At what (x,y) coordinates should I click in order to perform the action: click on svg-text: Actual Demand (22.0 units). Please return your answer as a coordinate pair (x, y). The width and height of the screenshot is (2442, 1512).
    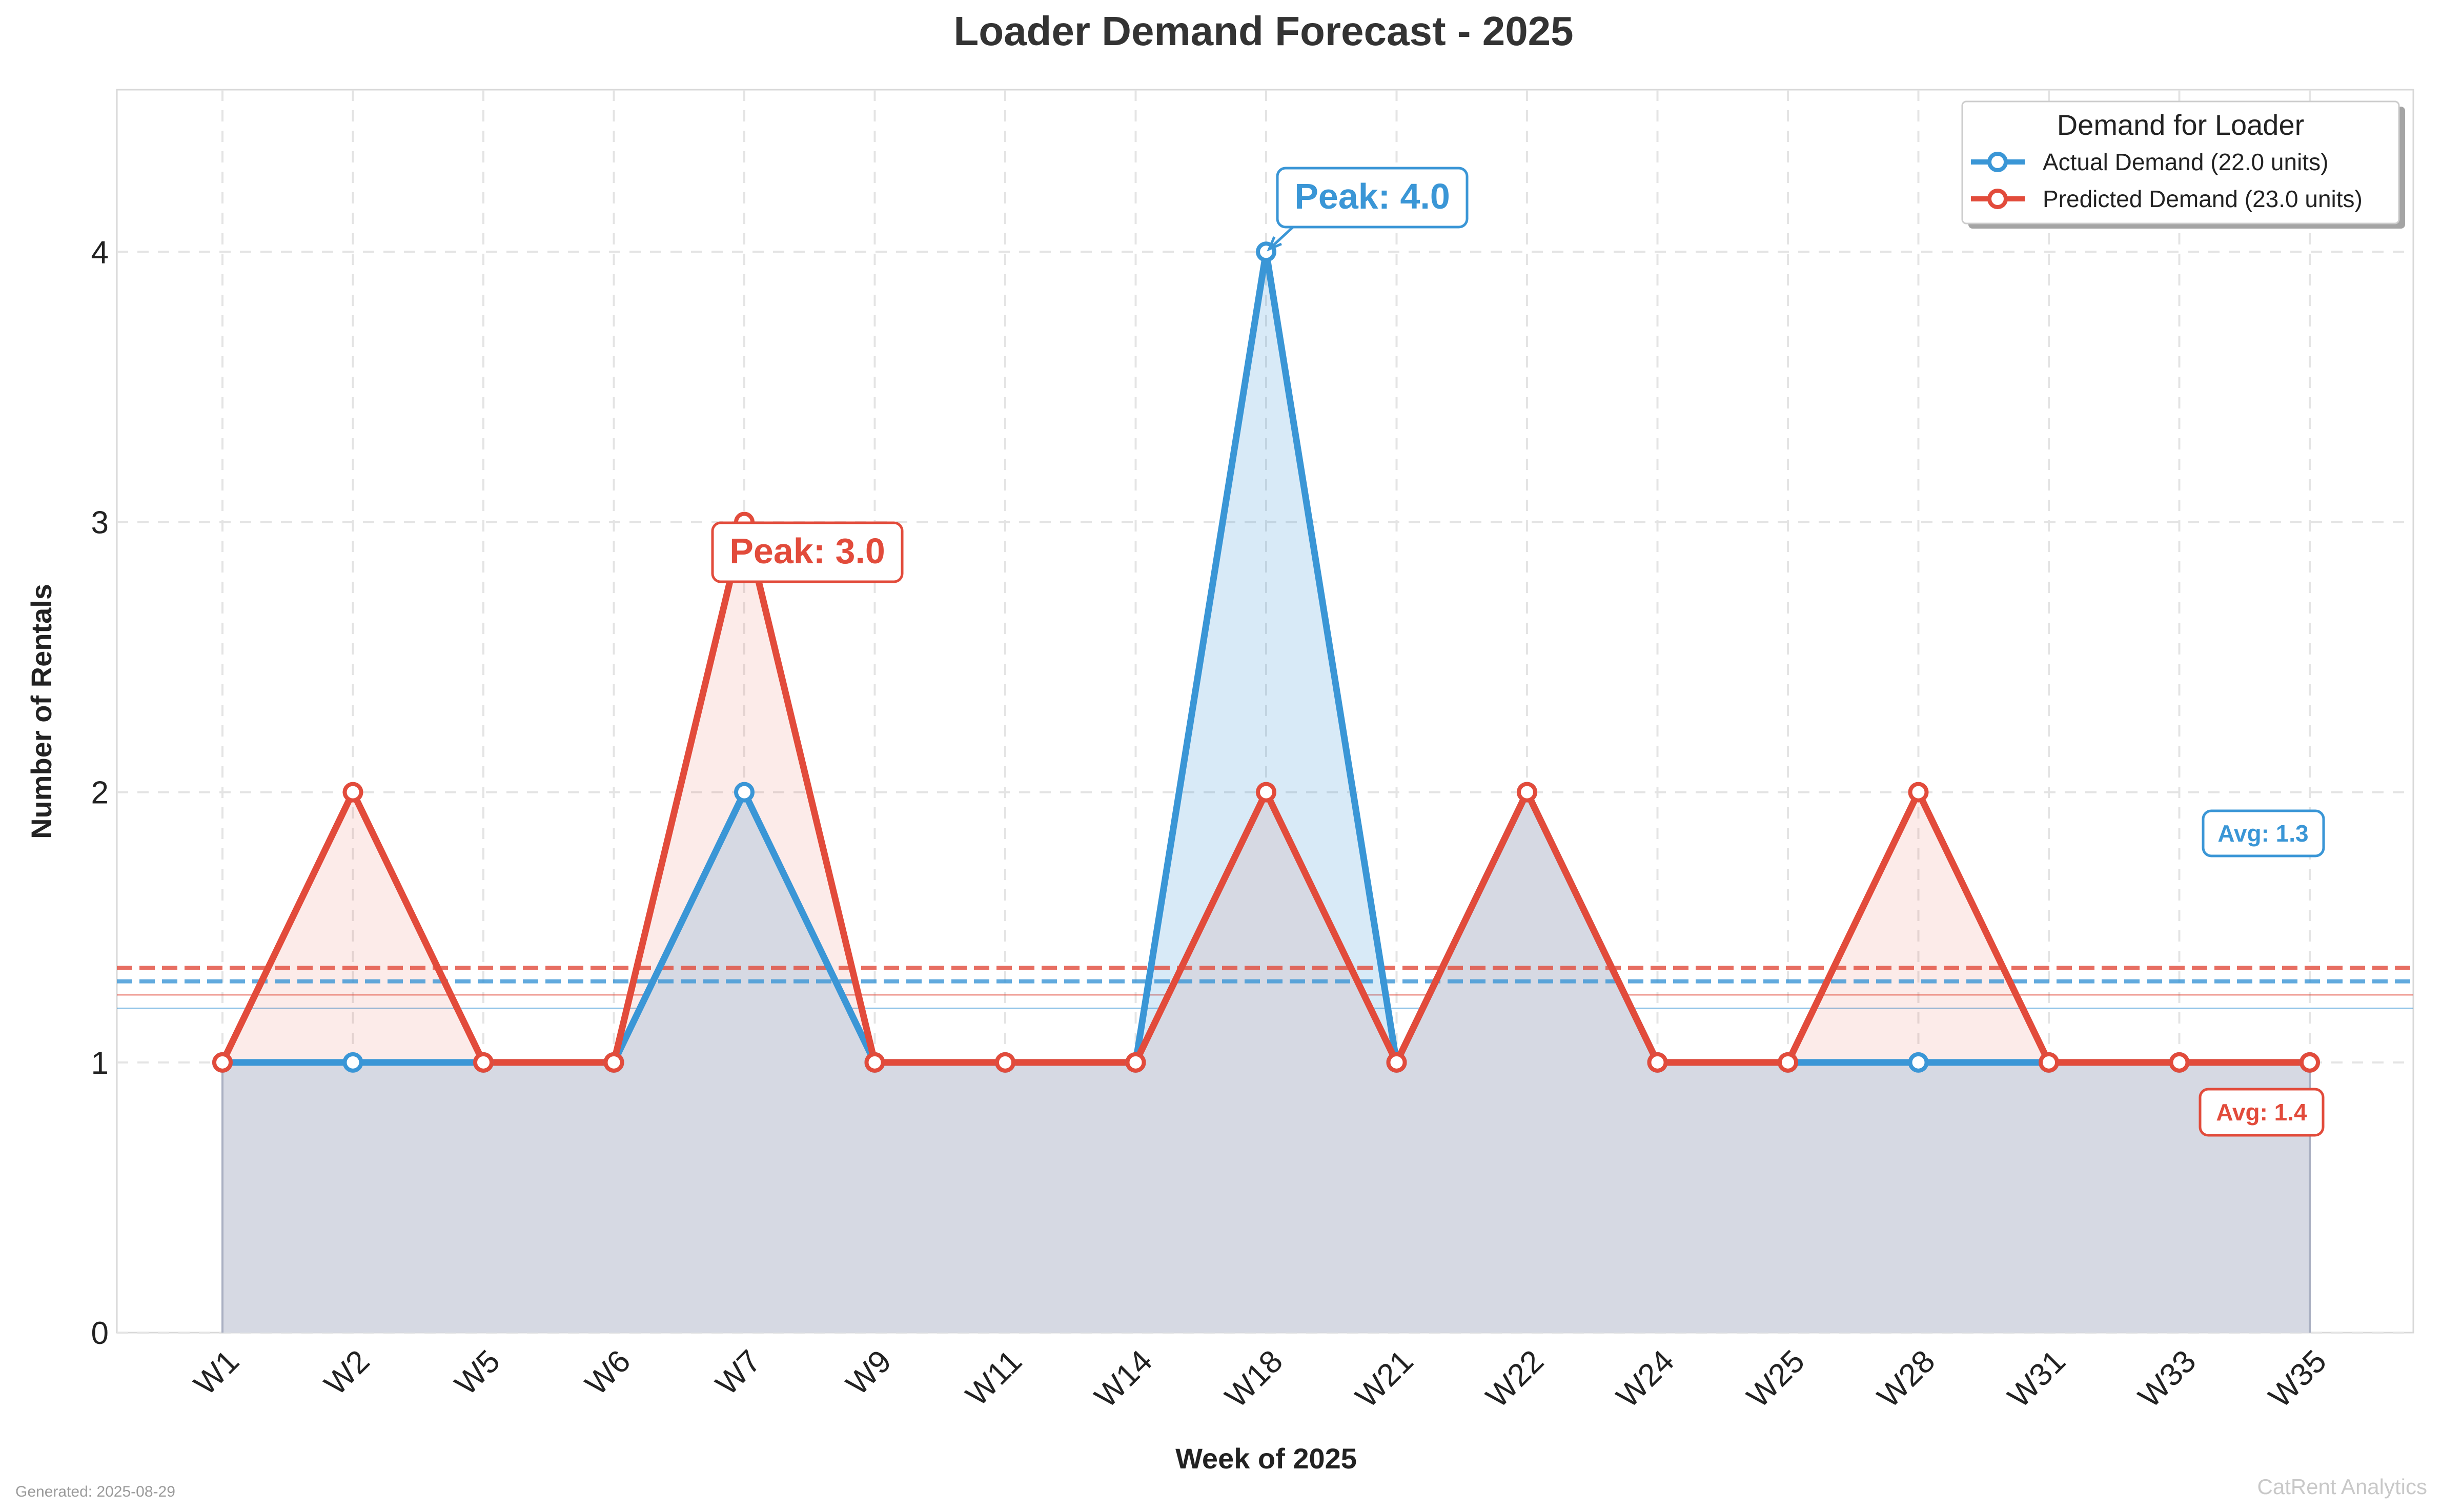
    Looking at the image, I should click on (2185, 162).